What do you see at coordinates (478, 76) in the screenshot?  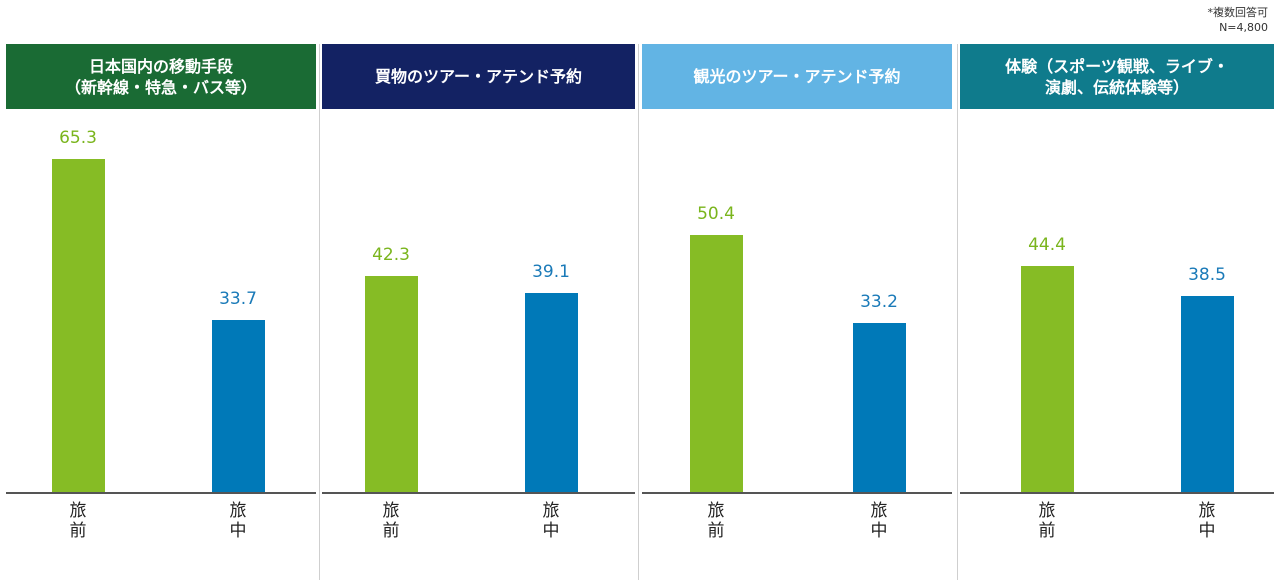 I see `panel-title: 買物のツアー・アテンド予約` at bounding box center [478, 76].